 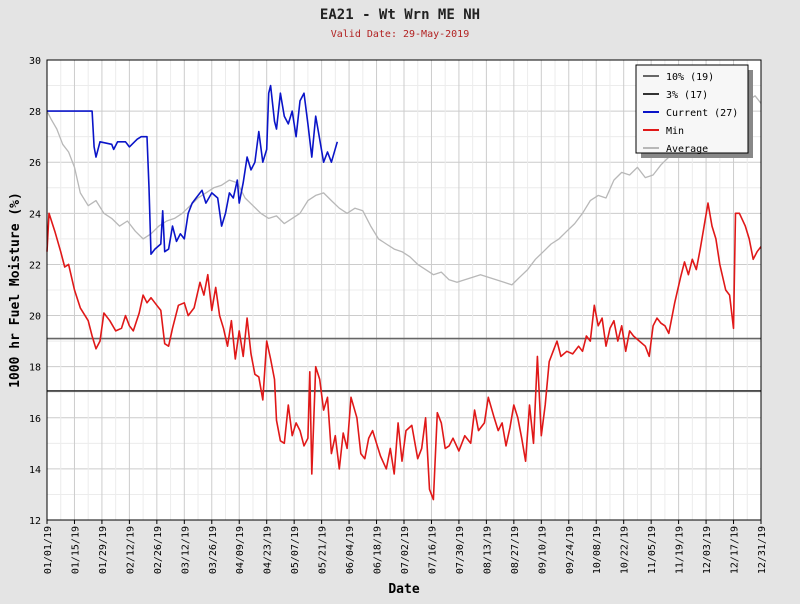 I want to click on x-tick-label: 08/13/19, so click(x=487, y=550).